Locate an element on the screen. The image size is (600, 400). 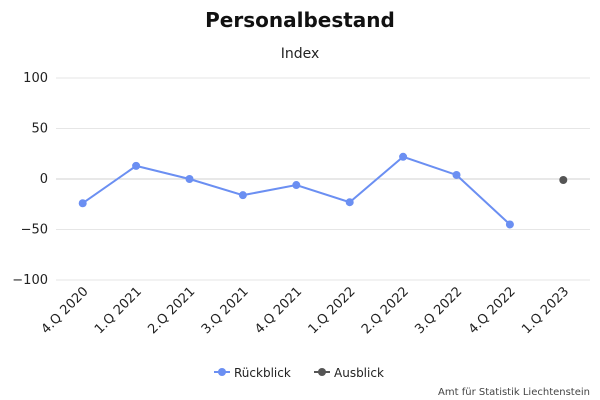
legend-label: Ausblick is located at coordinates (359, 373).